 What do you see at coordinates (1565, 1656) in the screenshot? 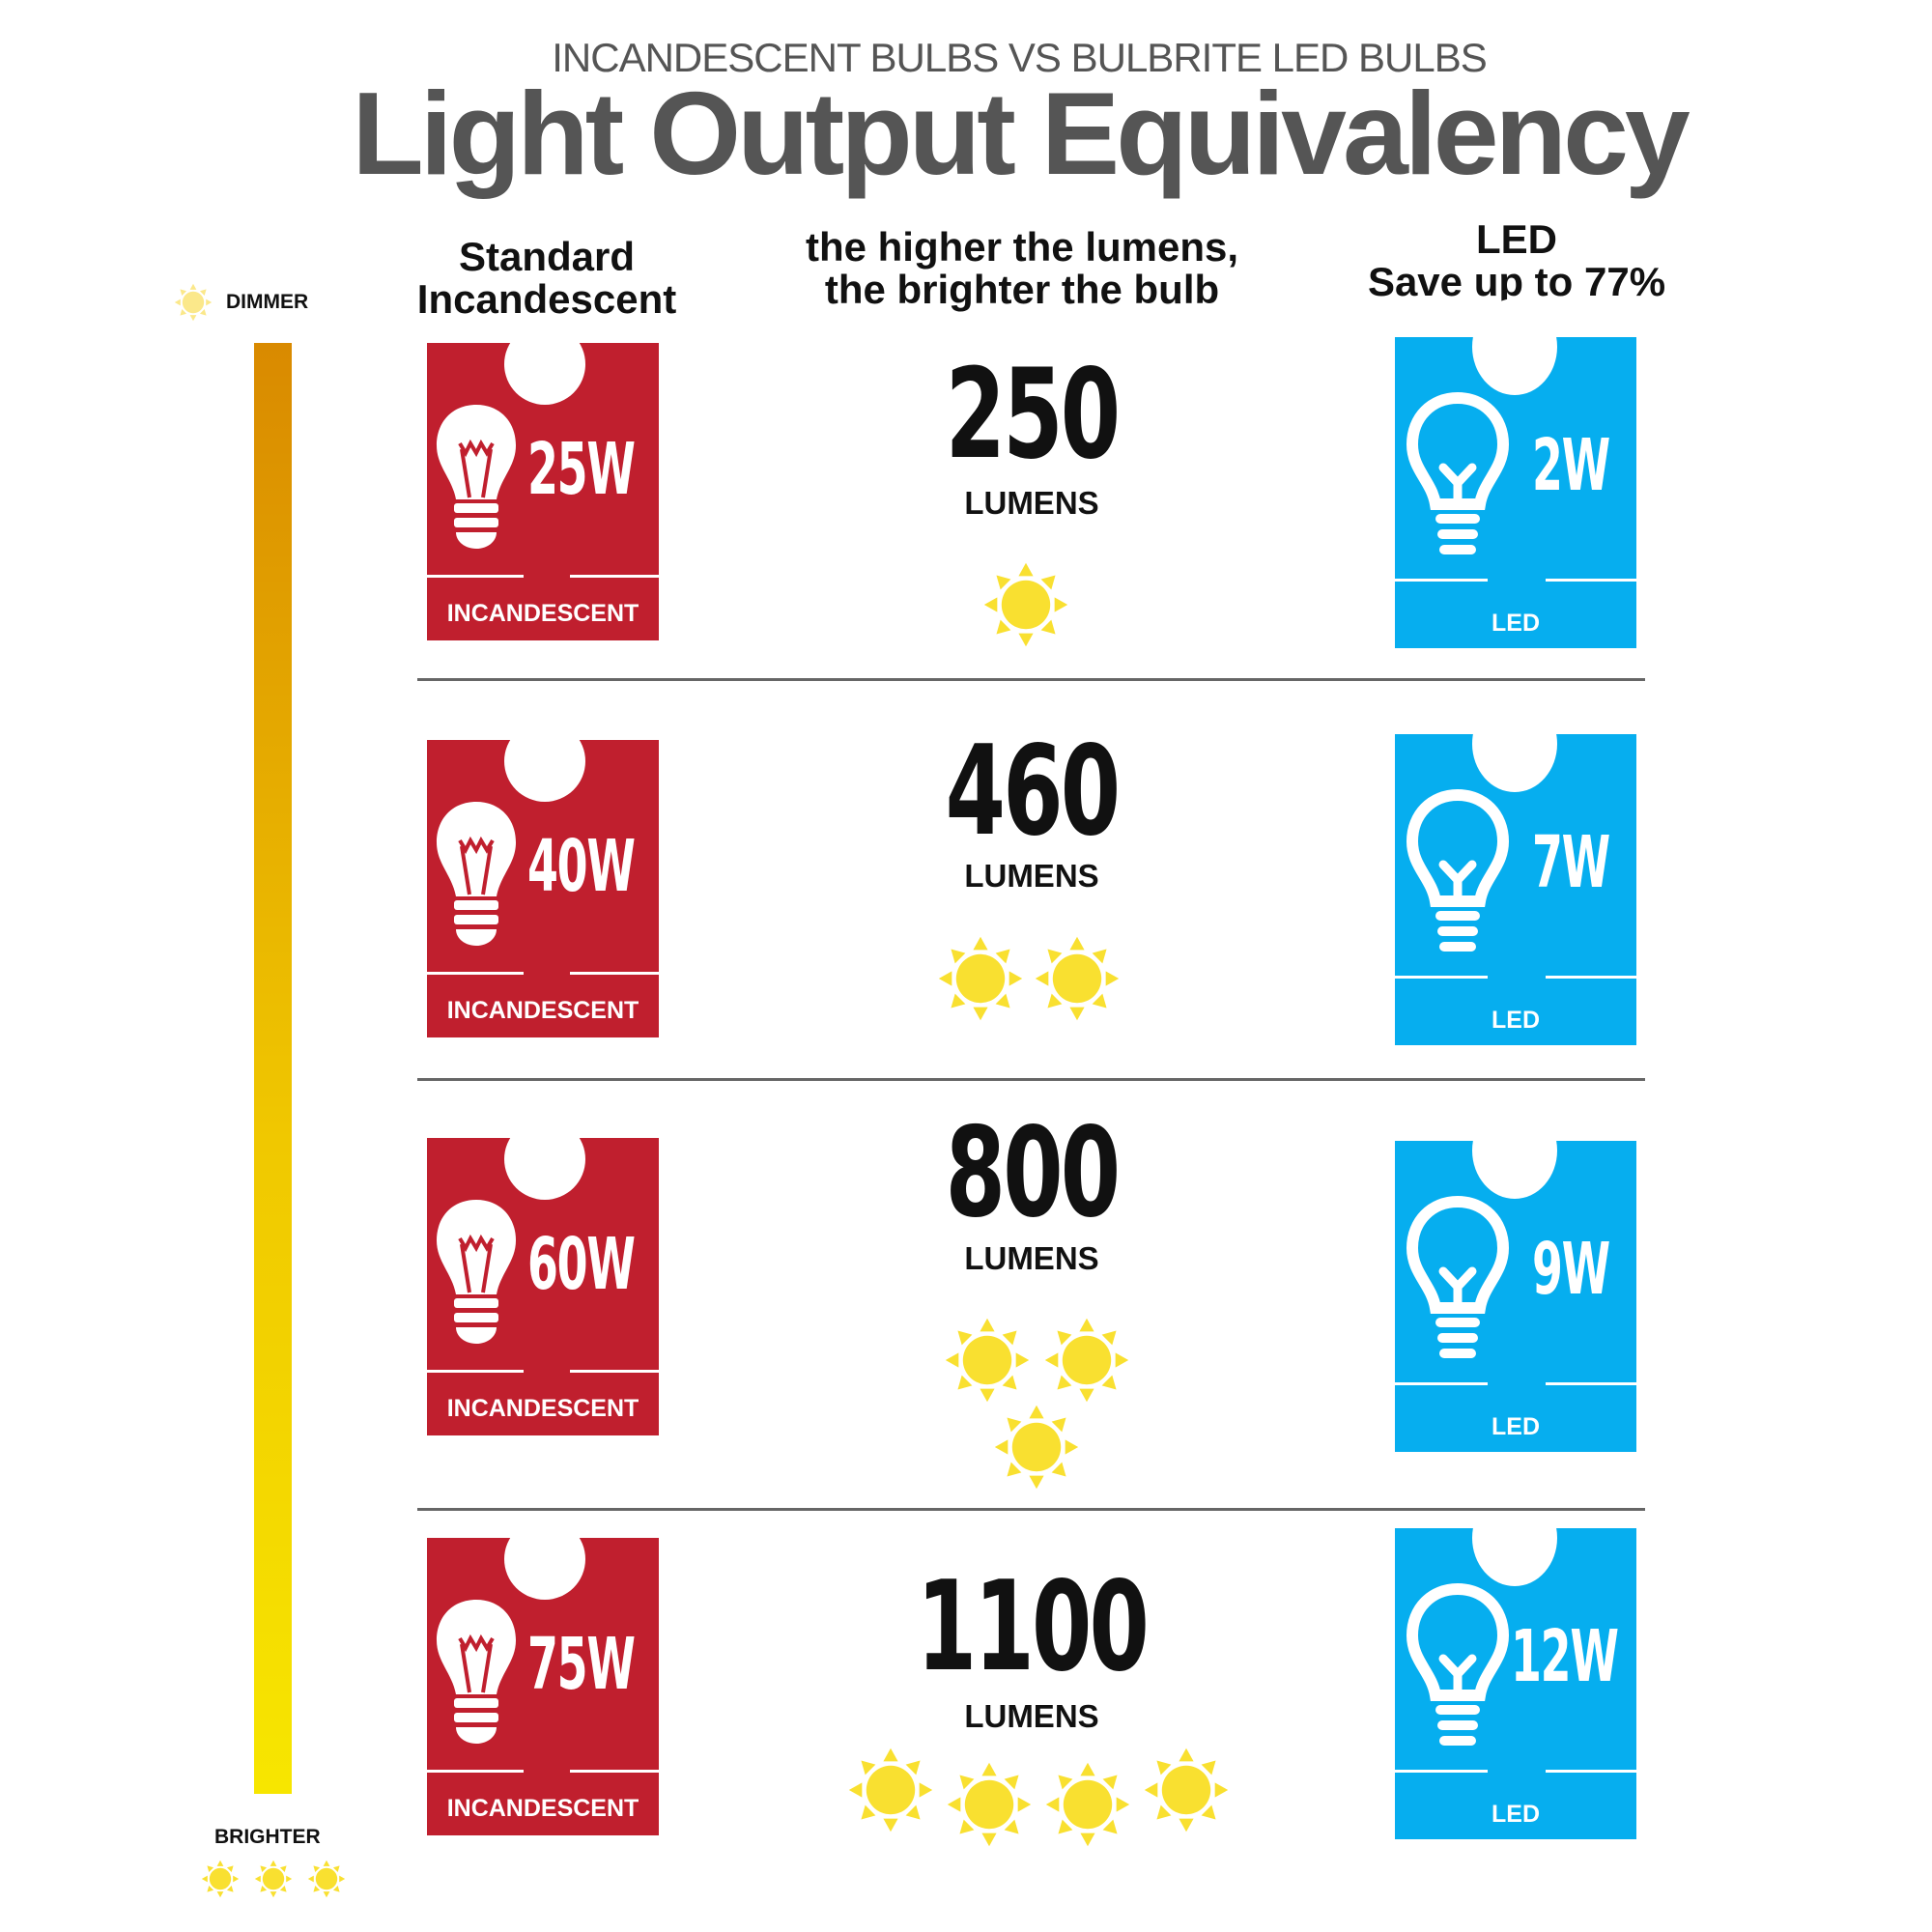
I see `led-watts: 12W` at bounding box center [1565, 1656].